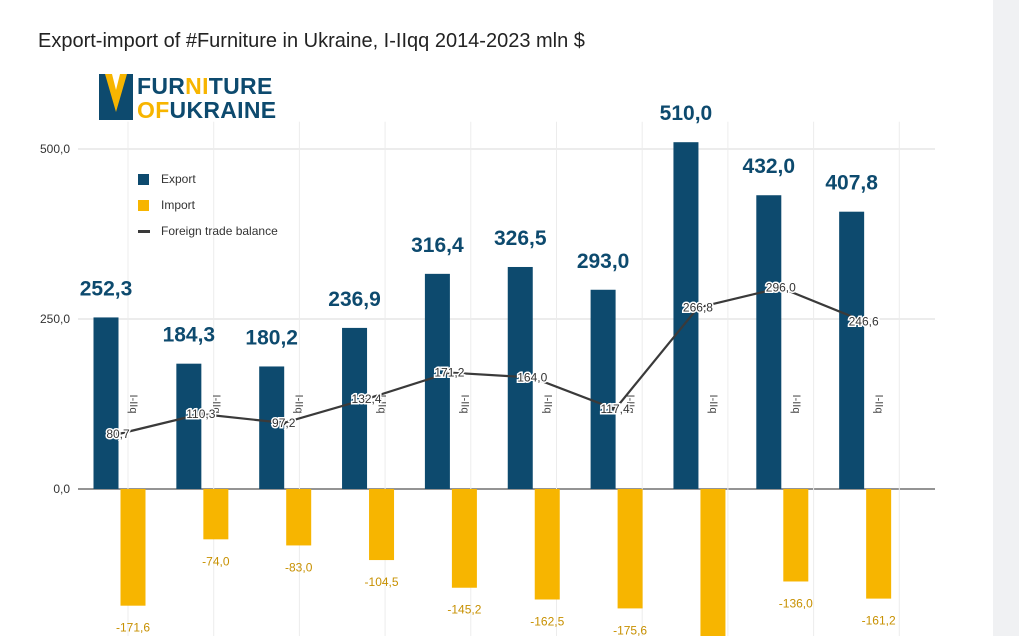  What do you see at coordinates (205, 86) in the screenshot?
I see `logo-line-1: FURNITURE` at bounding box center [205, 86].